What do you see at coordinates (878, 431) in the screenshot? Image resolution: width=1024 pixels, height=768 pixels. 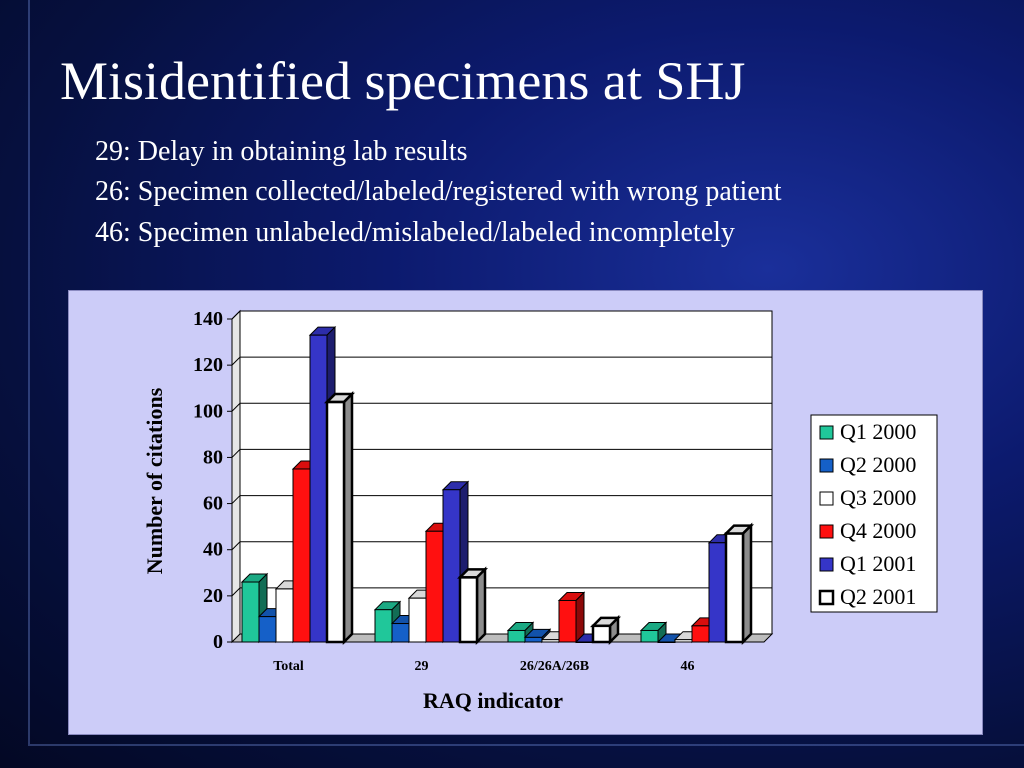 I see `legend-label: Q1 2000` at bounding box center [878, 431].